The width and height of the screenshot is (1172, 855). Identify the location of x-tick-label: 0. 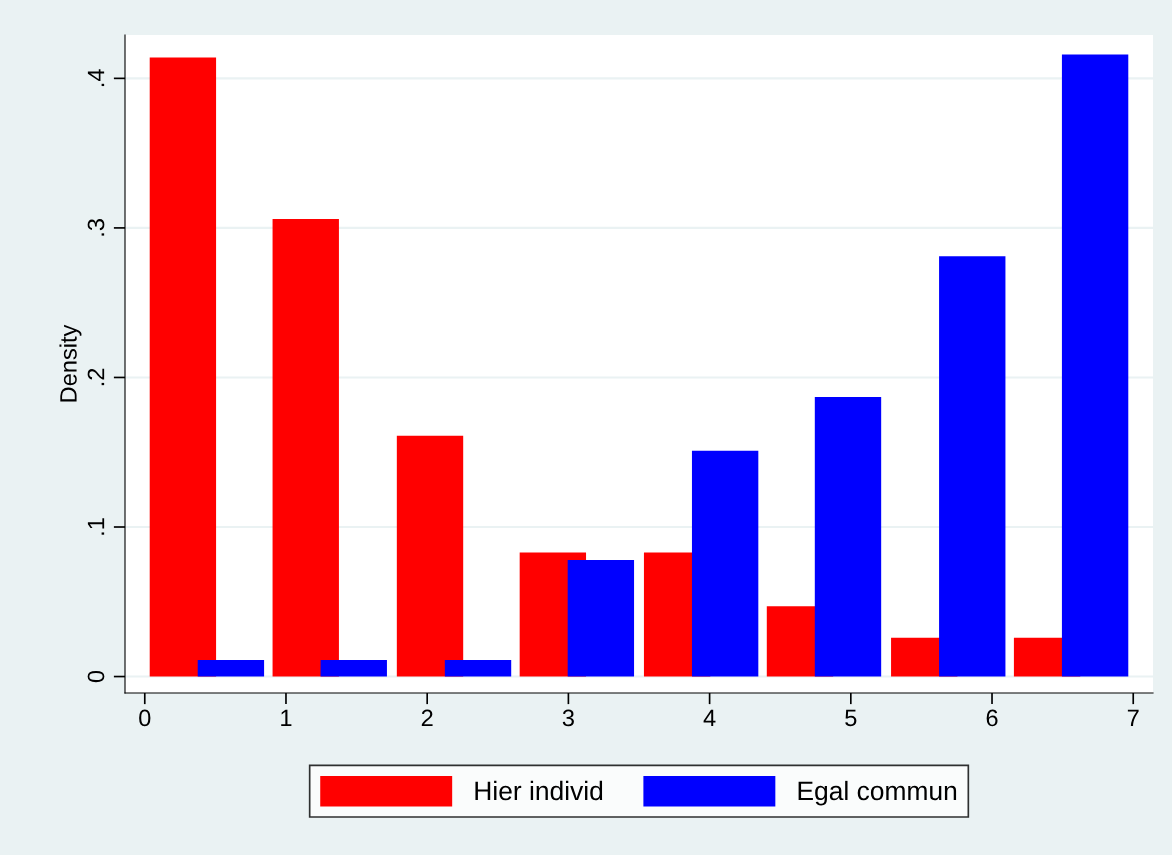
(145, 718).